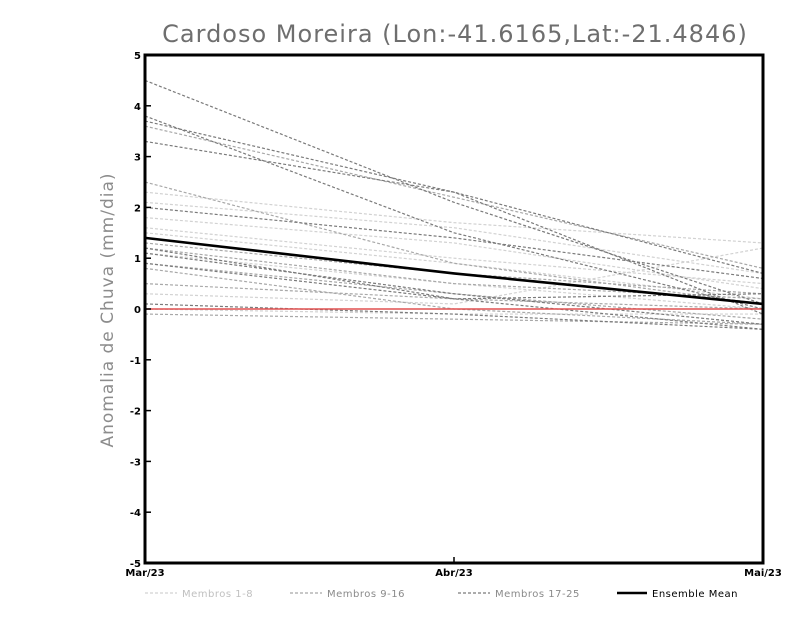 This screenshot has height=618, width=800. I want to click on legend-label: Membros 9-16, so click(366, 594).